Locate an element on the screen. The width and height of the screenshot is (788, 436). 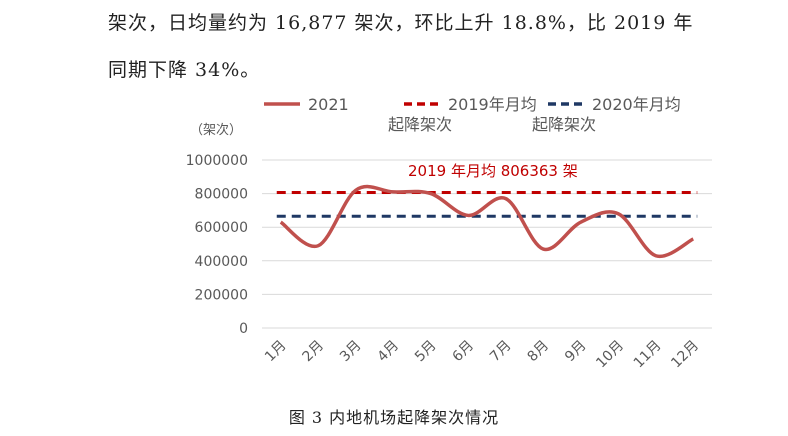
legend-label: 2019年月均 is located at coordinates (492, 104).